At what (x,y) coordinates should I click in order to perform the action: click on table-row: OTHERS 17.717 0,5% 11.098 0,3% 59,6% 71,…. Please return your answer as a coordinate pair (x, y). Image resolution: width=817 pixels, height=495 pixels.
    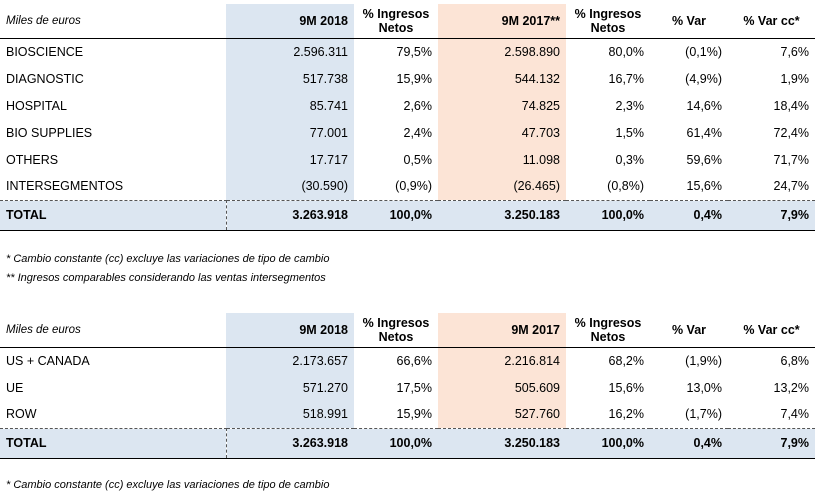
    Looking at the image, I should click on (407, 159).